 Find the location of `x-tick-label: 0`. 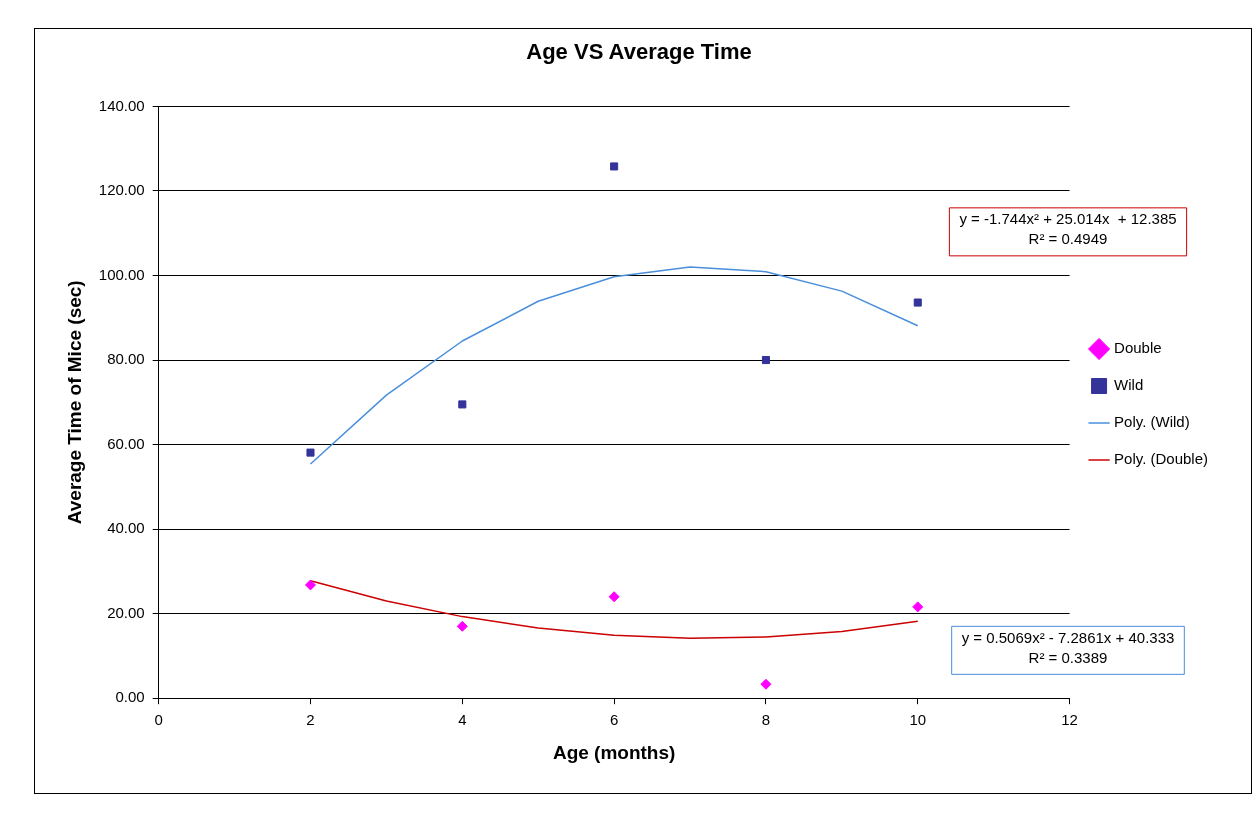

x-tick-label: 0 is located at coordinates (158, 720).